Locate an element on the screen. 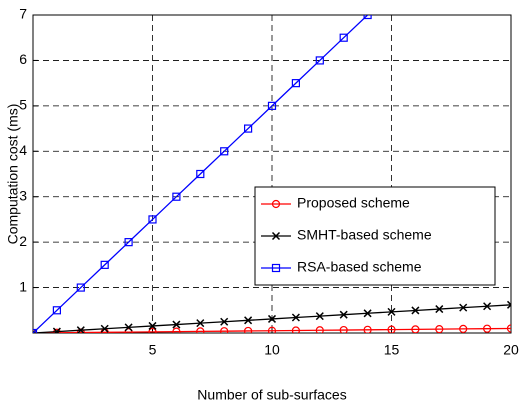 The width and height of the screenshot is (524, 407). y-tick-label: 6 is located at coordinates (23, 59).